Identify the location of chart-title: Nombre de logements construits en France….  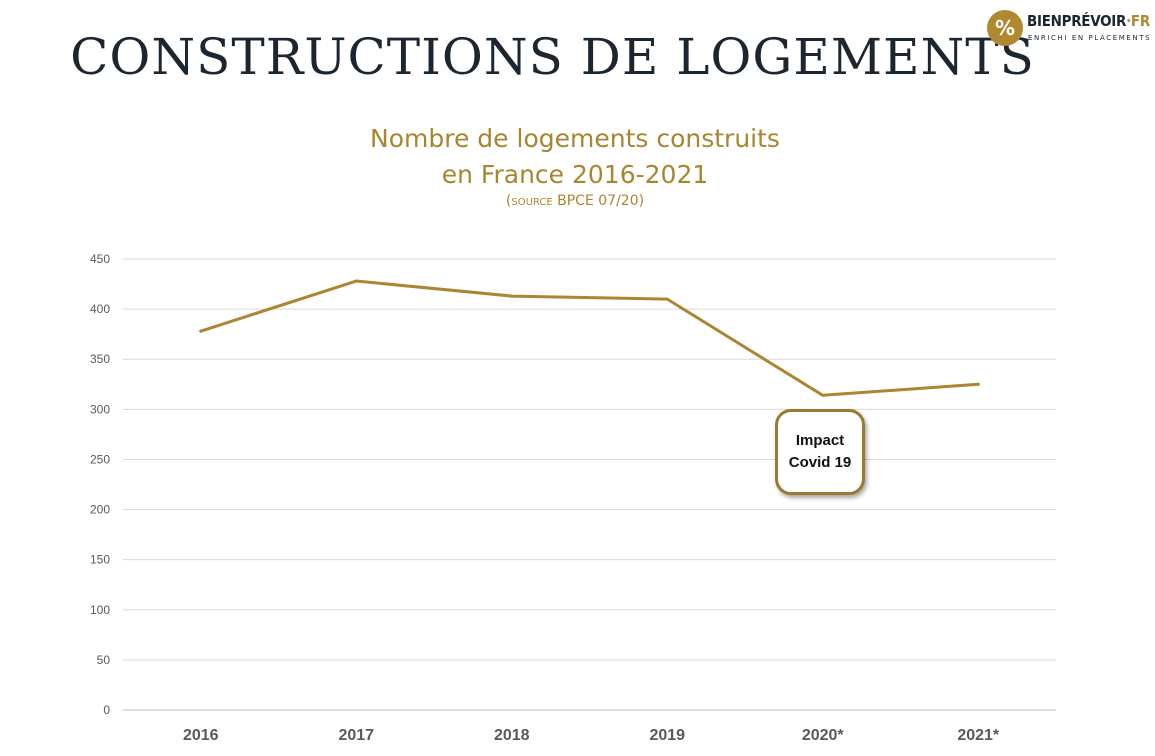
(575, 157).